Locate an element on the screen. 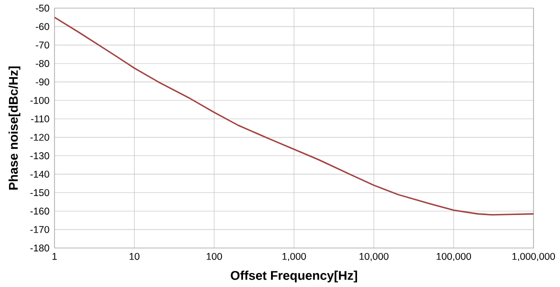 The height and width of the screenshot is (287, 560). x-tick-label: 1,000 is located at coordinates (294, 257).